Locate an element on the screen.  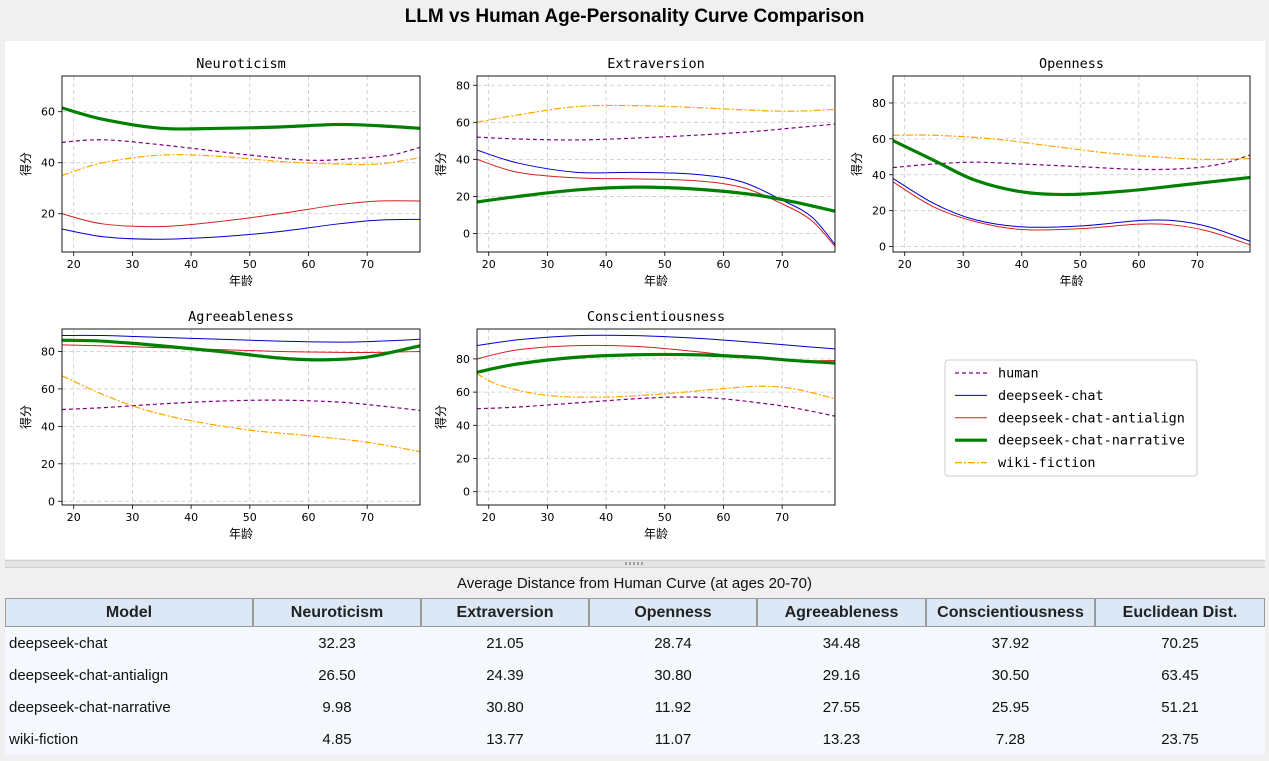
subplot-neuroticism: 20 30 40 50 60 70 20 40 60 Neuroticism 年龄 得分 is located at coordinates (219, 172).